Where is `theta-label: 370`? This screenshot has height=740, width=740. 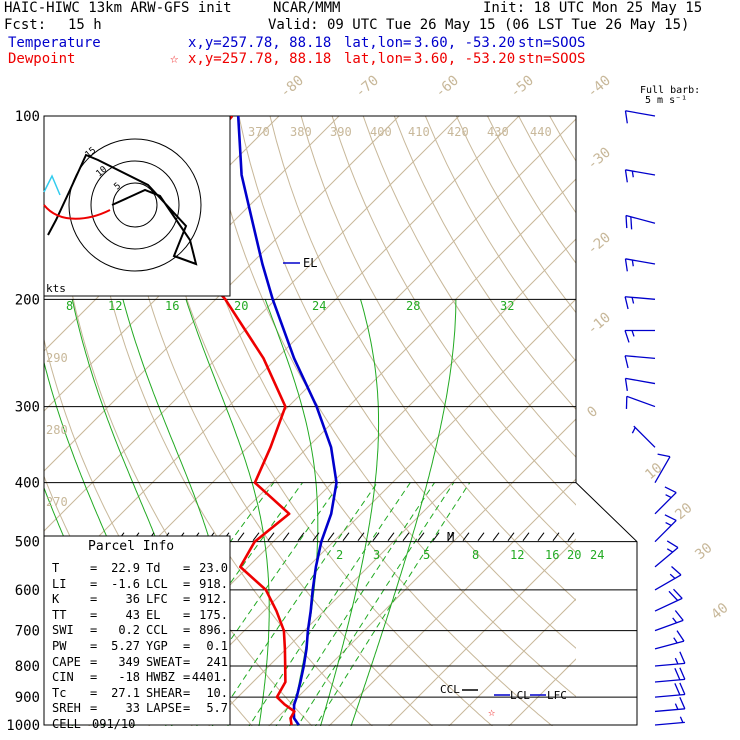 theta-label: 370 is located at coordinates (259, 132).